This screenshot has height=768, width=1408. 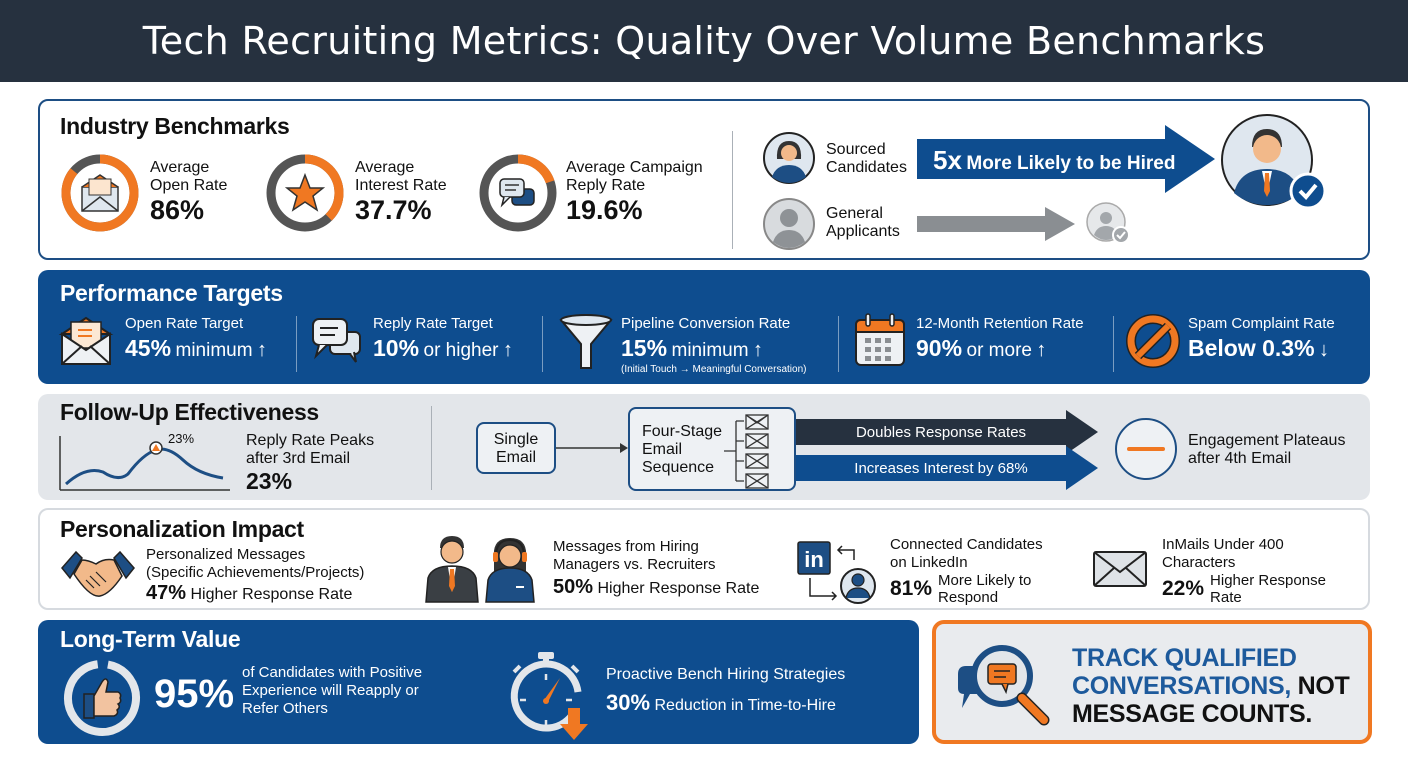 What do you see at coordinates (573, 587) in the screenshot?
I see `item-value: 50%` at bounding box center [573, 587].